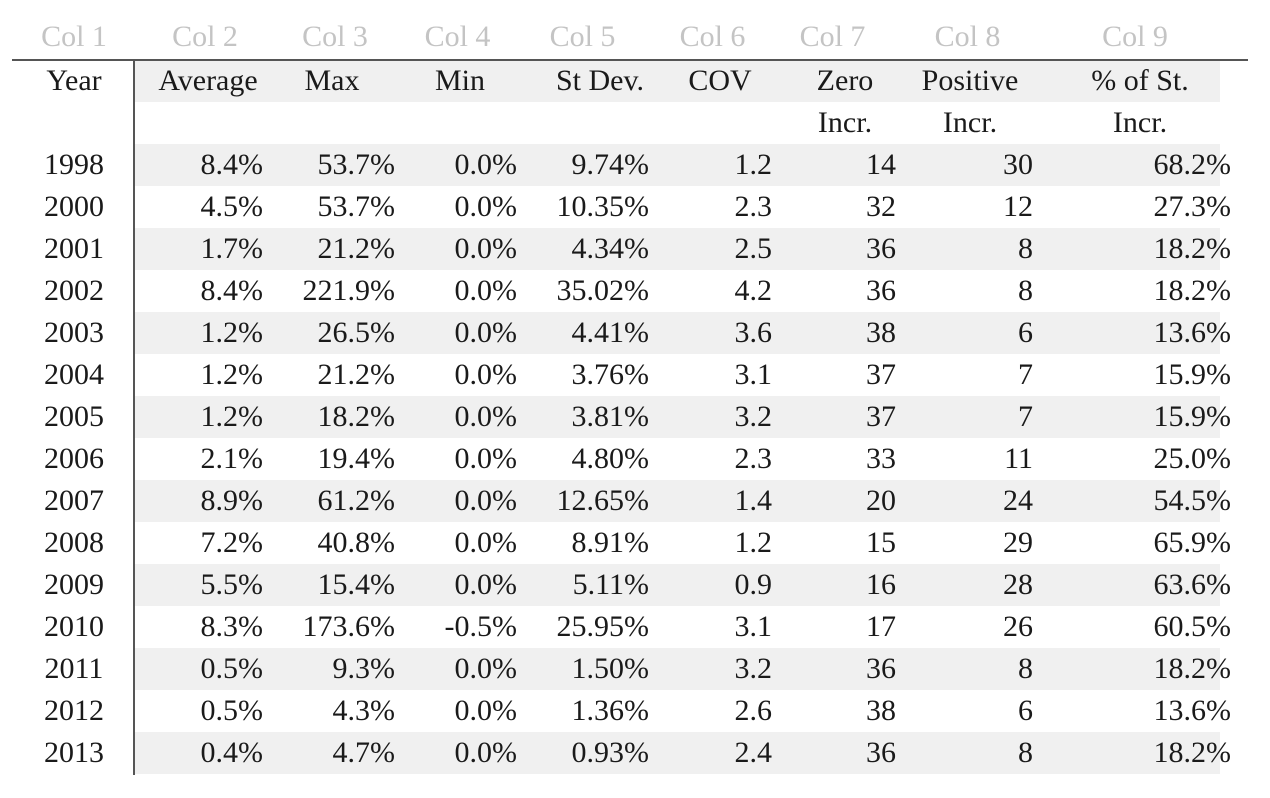 The width and height of the screenshot is (1270, 798). I want to click on table-cell: 25.0%, so click(1192, 458).